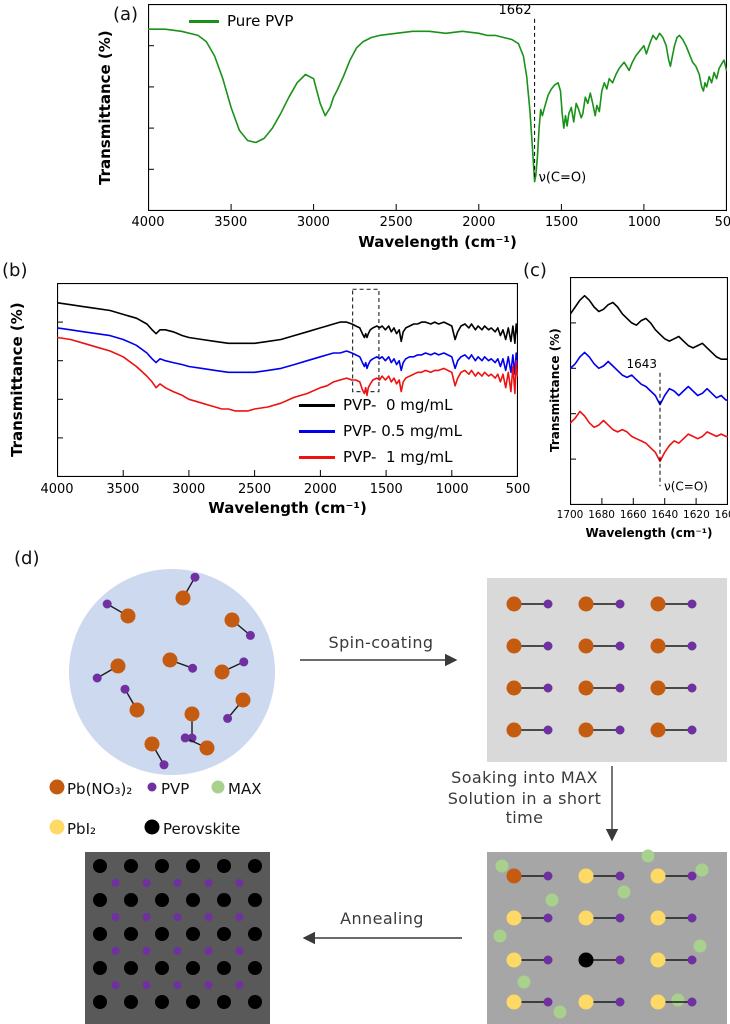 The height and width of the screenshot is (1024, 730). I want to click on panel-b-legend: PVP- 0 mg/mL PVP- 0.5 mg/mL PVP- 1 mg/mL, so click(380, 431).